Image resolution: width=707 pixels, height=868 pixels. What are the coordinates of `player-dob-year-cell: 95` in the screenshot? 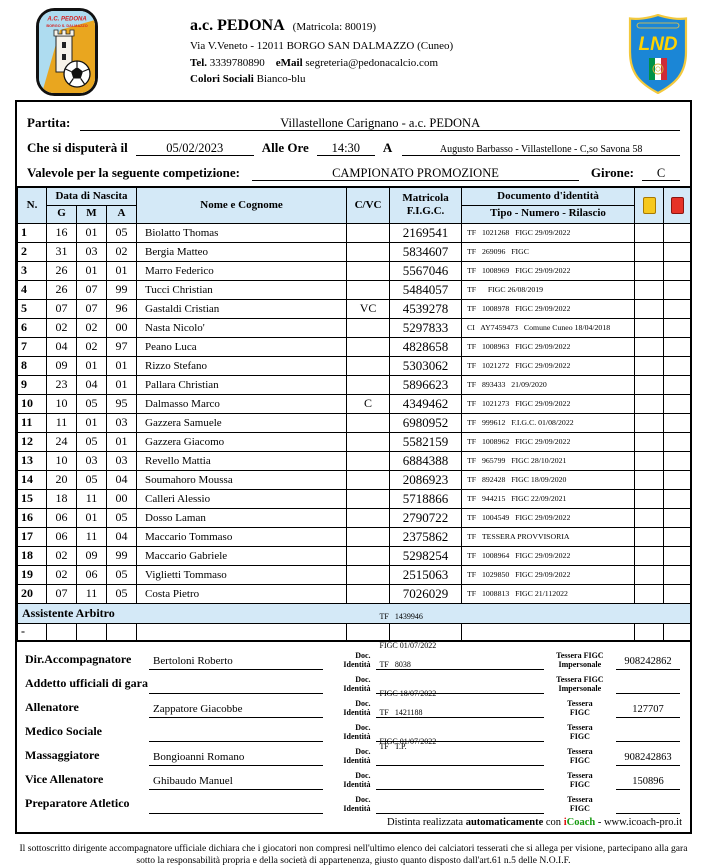 It's located at (121, 403).